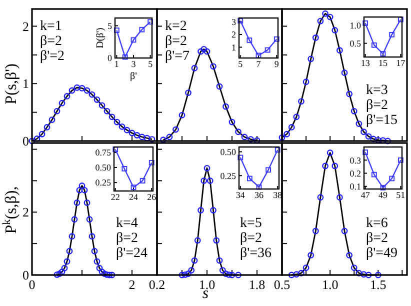  What do you see at coordinates (355, 173) in the screenshot?
I see `y-tick-label: 0.2` at bounding box center [355, 173].